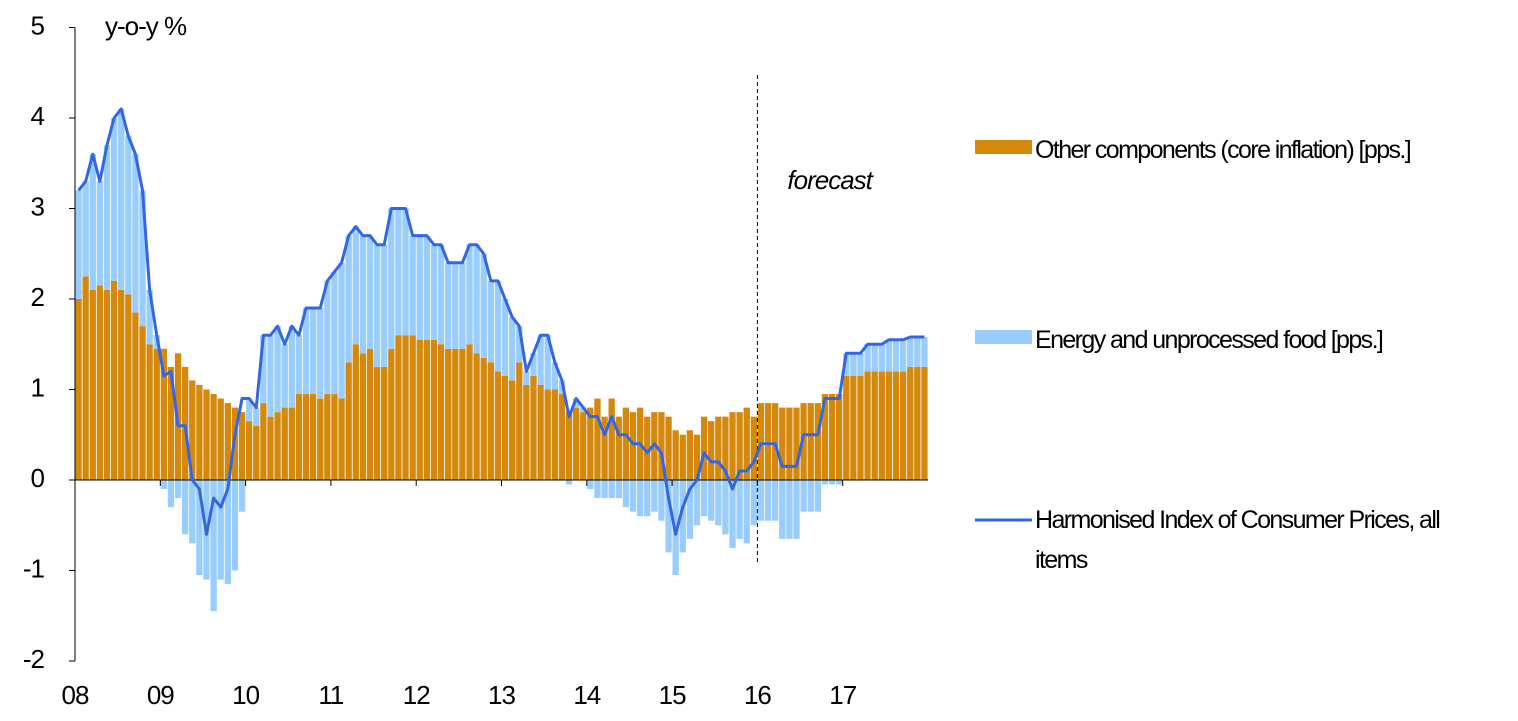 This screenshot has width=1518, height=721. What do you see at coordinates (38, 25) in the screenshot?
I see `y-tick-label: 5` at bounding box center [38, 25].